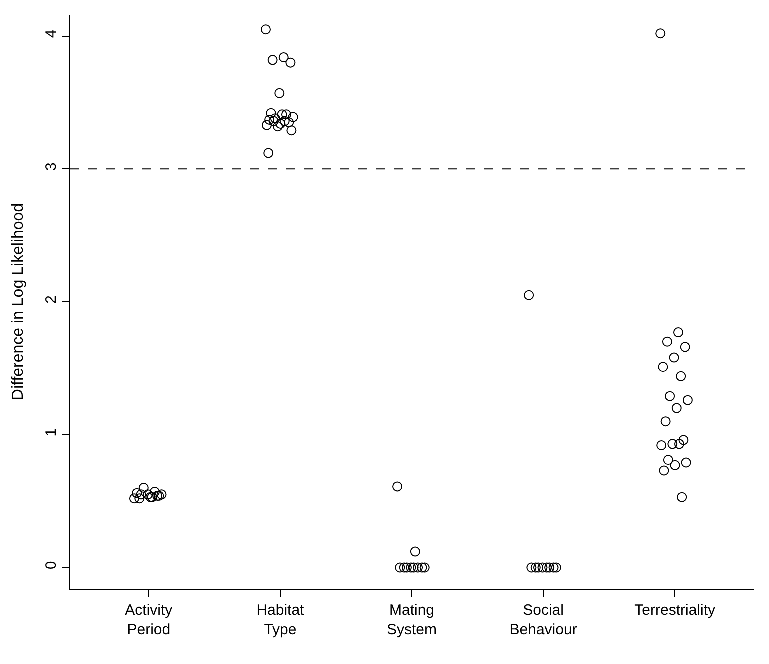 Image resolution: width=769 pixels, height=664 pixels. Describe the element at coordinates (675, 610) in the screenshot. I see `x-tick-label: Terrestriality` at that location.